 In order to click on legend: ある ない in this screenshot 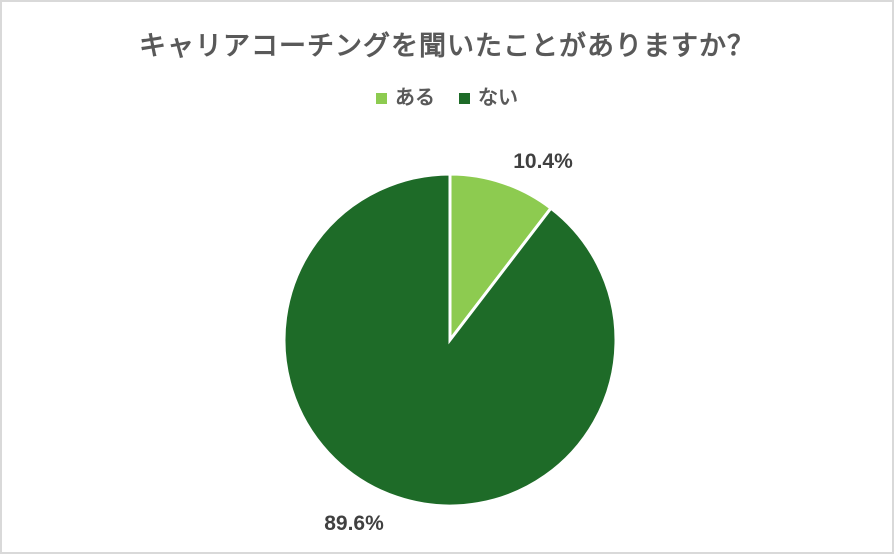, I will do `click(447, 98)`.